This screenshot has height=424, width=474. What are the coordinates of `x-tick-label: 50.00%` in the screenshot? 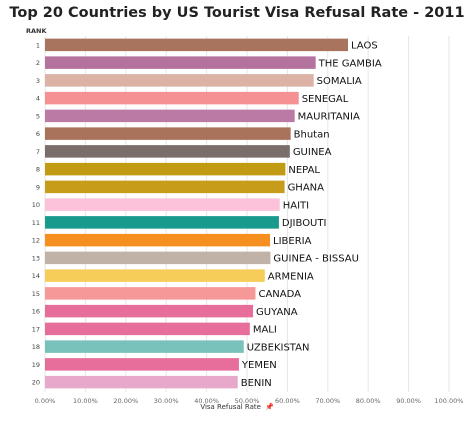 It's located at (247, 401).